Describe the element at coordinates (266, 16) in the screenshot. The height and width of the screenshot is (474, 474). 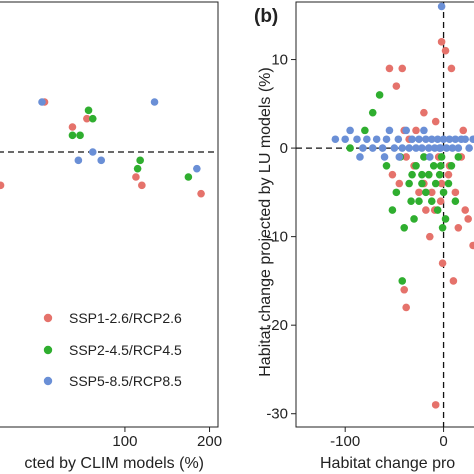
I see `panel-b-label: (b)` at that location.